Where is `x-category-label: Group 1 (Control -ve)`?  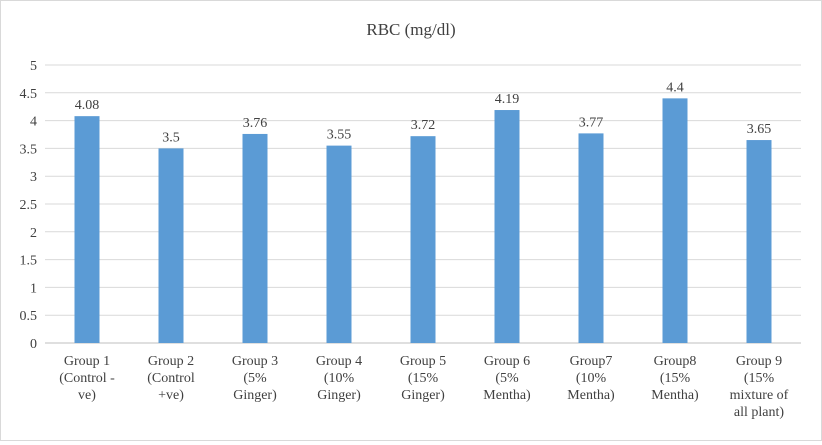
x-category-label: Group 1 (Control -ve) is located at coordinates (87, 378).